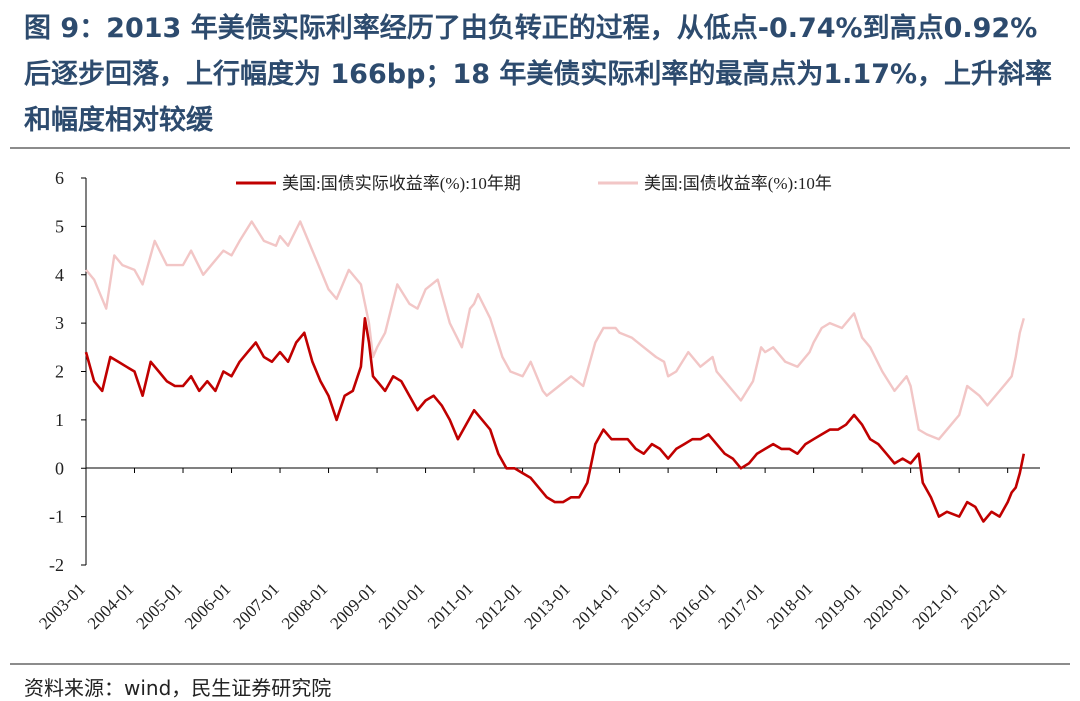 Image resolution: width=1080 pixels, height=701 pixels. Describe the element at coordinates (984, 606) in the screenshot. I see `x-tick-label: 2022-01` at that location.